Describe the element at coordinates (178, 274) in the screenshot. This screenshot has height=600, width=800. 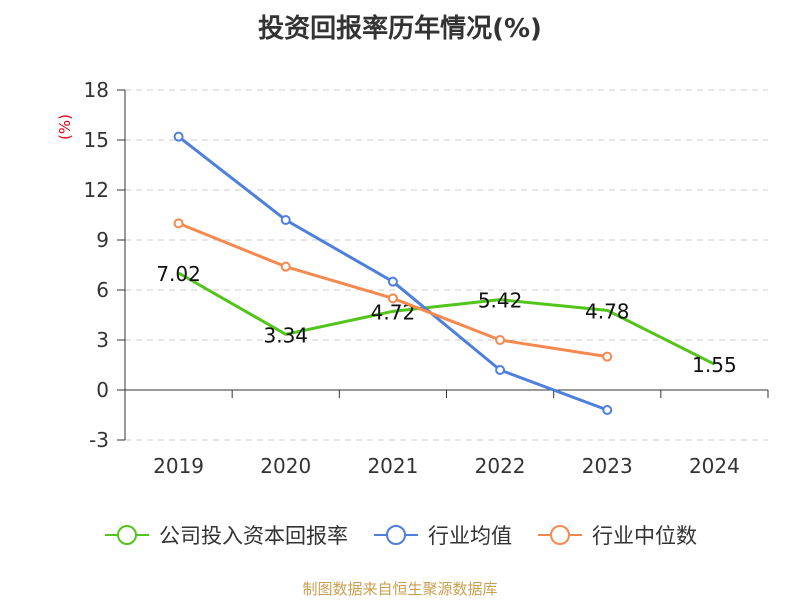
I see `data-label: 7.02` at that location.